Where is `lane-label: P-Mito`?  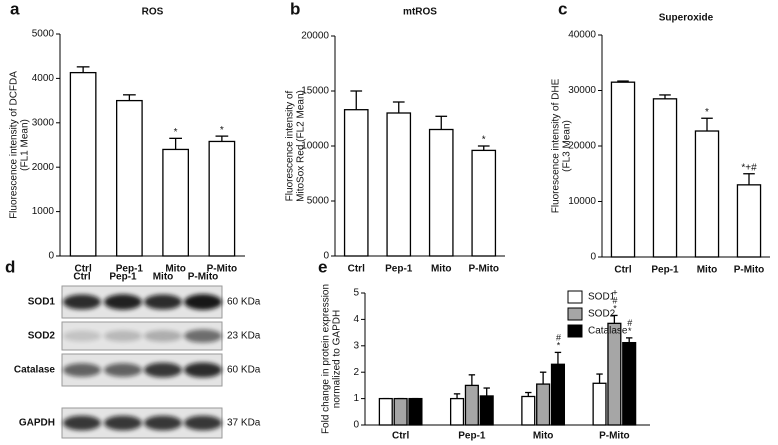
lane-label: P-Mito is located at coordinates (203, 277).